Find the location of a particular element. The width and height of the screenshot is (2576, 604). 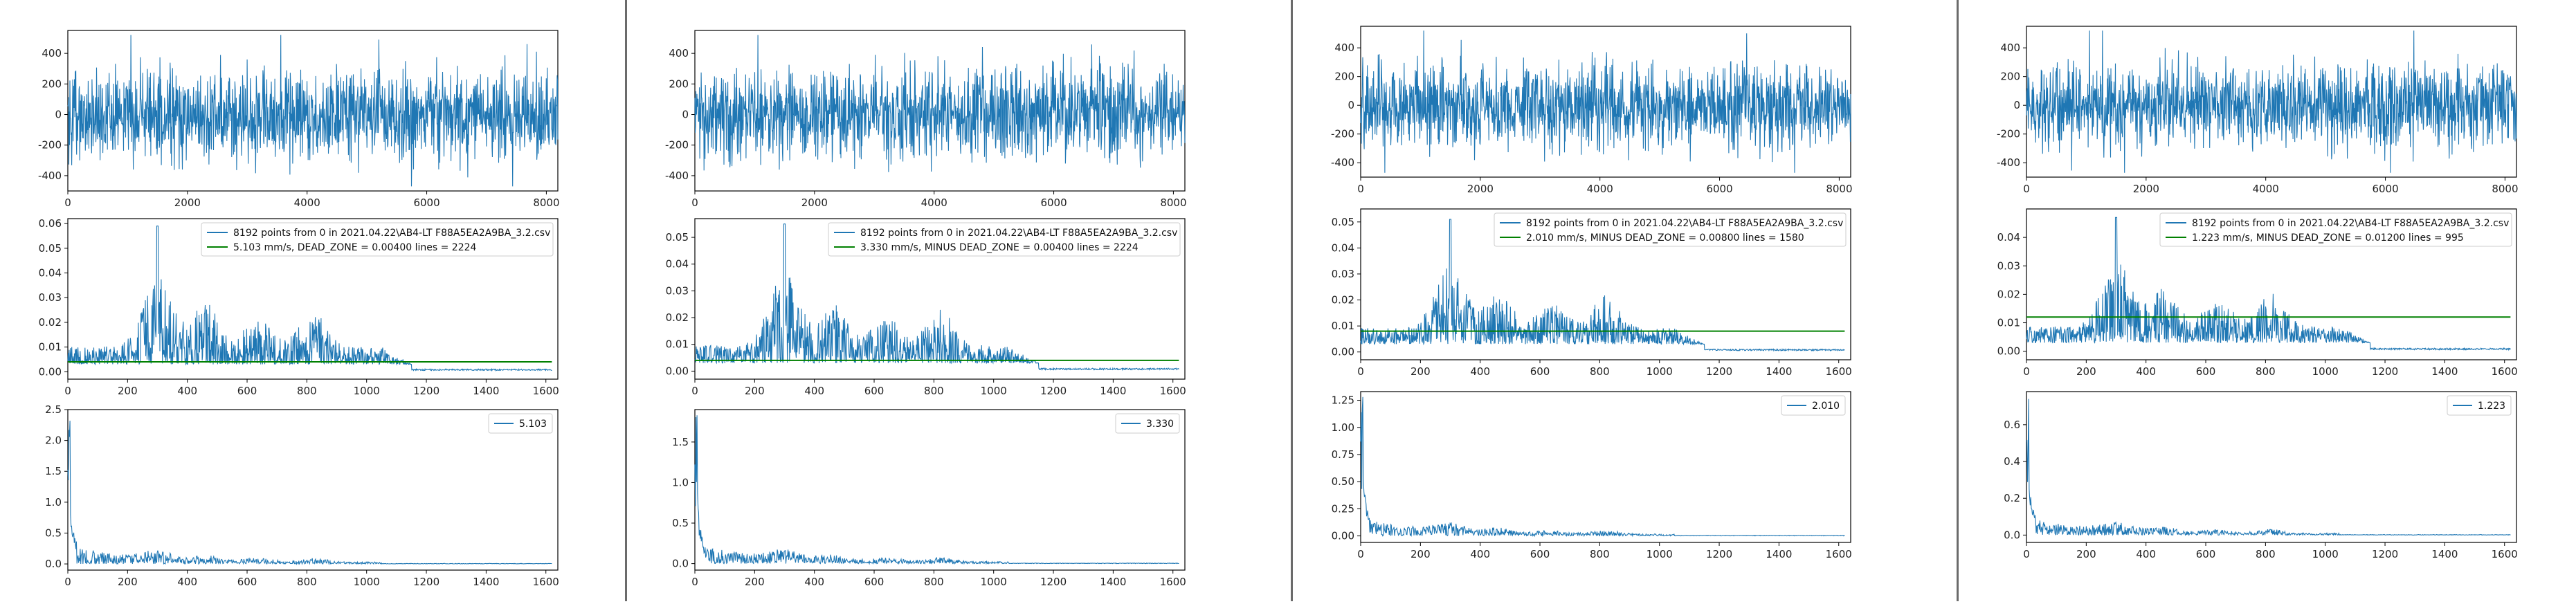

y-tick-label: 0.75 is located at coordinates (1343, 454).